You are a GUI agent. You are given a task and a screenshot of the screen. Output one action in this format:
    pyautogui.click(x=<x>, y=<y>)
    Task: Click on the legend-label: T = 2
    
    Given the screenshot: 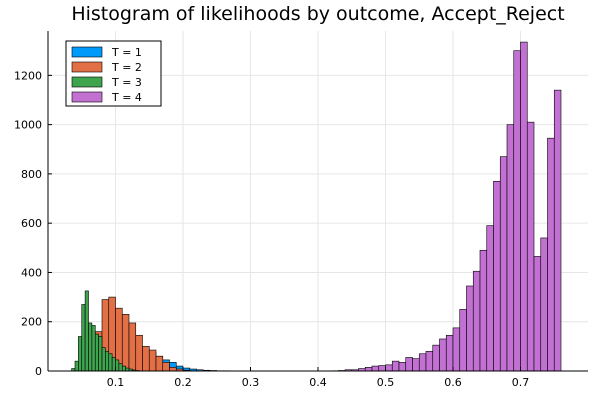 What is the action you would take?
    pyautogui.click(x=126, y=67)
    